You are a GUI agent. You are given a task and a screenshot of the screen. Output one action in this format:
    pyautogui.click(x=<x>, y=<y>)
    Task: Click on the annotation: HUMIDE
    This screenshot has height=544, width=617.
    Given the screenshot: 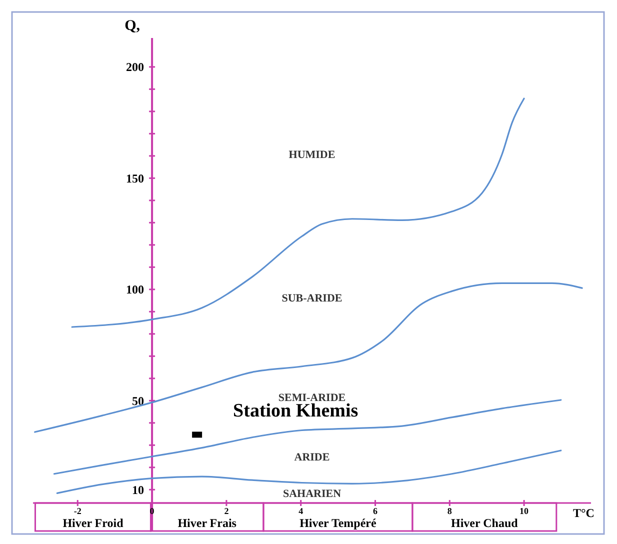 What is the action you would take?
    pyautogui.click(x=312, y=154)
    